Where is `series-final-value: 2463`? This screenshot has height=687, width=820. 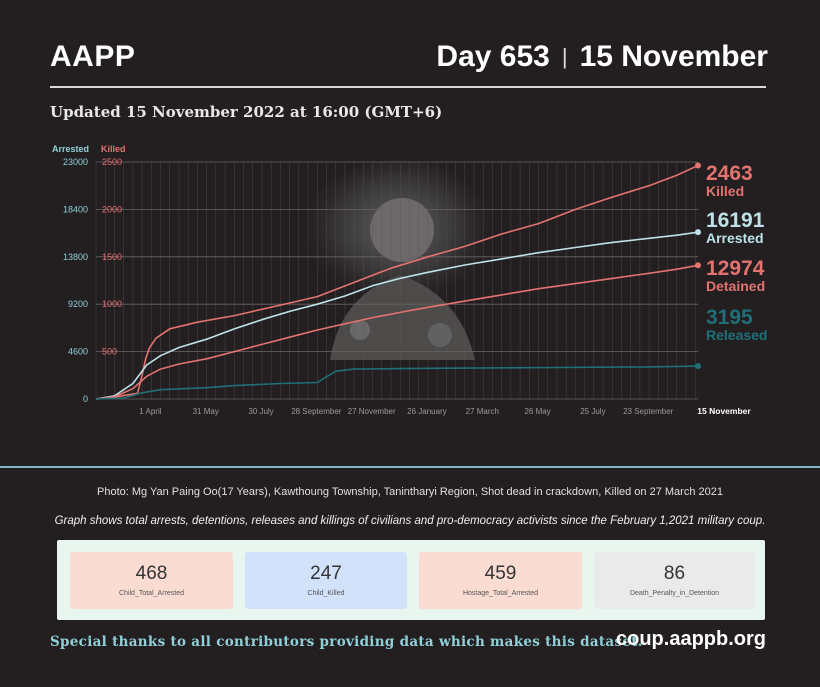 series-final-value: 2463 is located at coordinates (729, 173).